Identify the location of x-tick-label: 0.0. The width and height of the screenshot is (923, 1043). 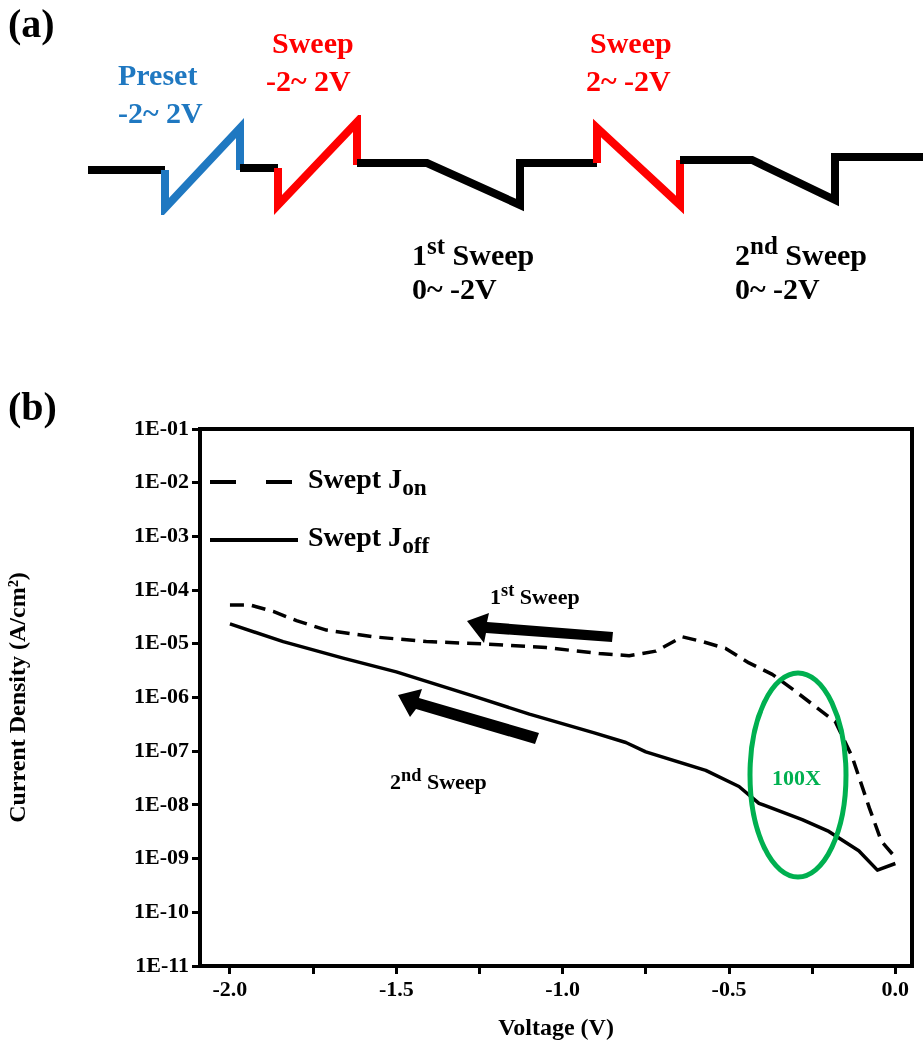
(895, 988).